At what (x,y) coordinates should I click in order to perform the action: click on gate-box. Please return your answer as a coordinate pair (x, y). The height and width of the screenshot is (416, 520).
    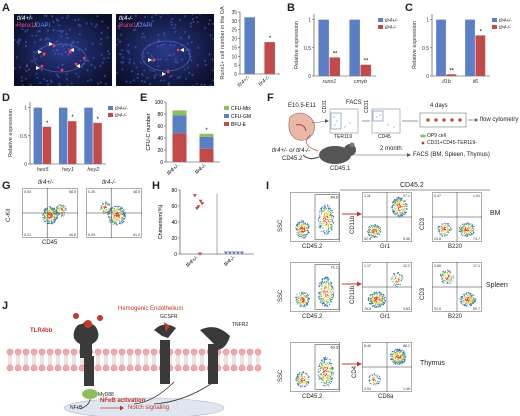
    Looking at the image, I should click on (327, 217).